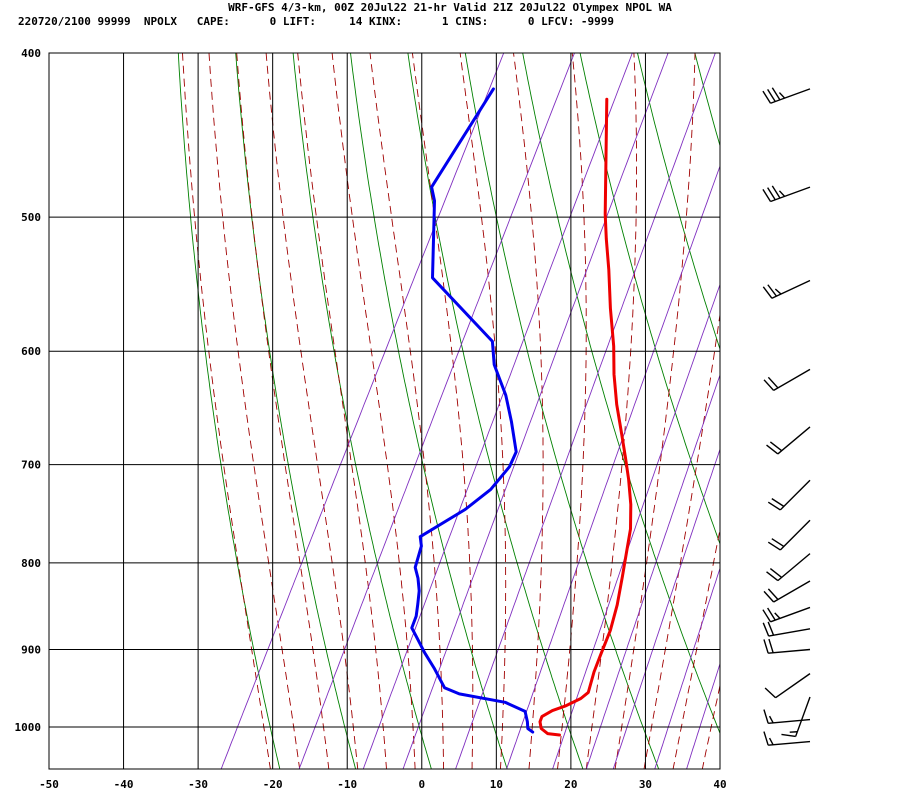  I want to click on x-tick-label: -30, so click(198, 784).